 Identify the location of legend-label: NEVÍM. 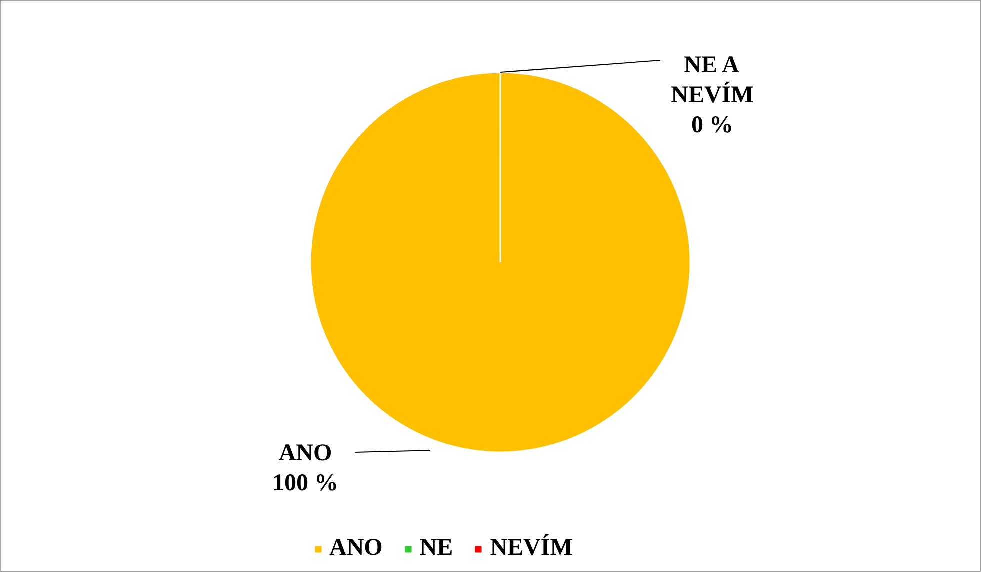
(531, 548).